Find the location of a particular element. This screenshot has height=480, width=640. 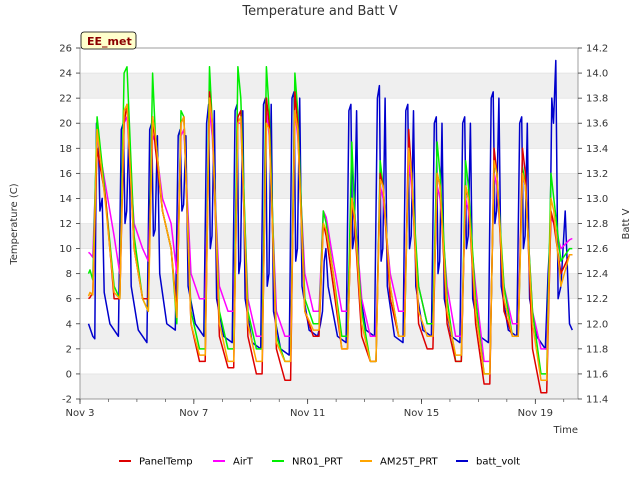

y2-tick-label: 11.8 is located at coordinates (597, 349).